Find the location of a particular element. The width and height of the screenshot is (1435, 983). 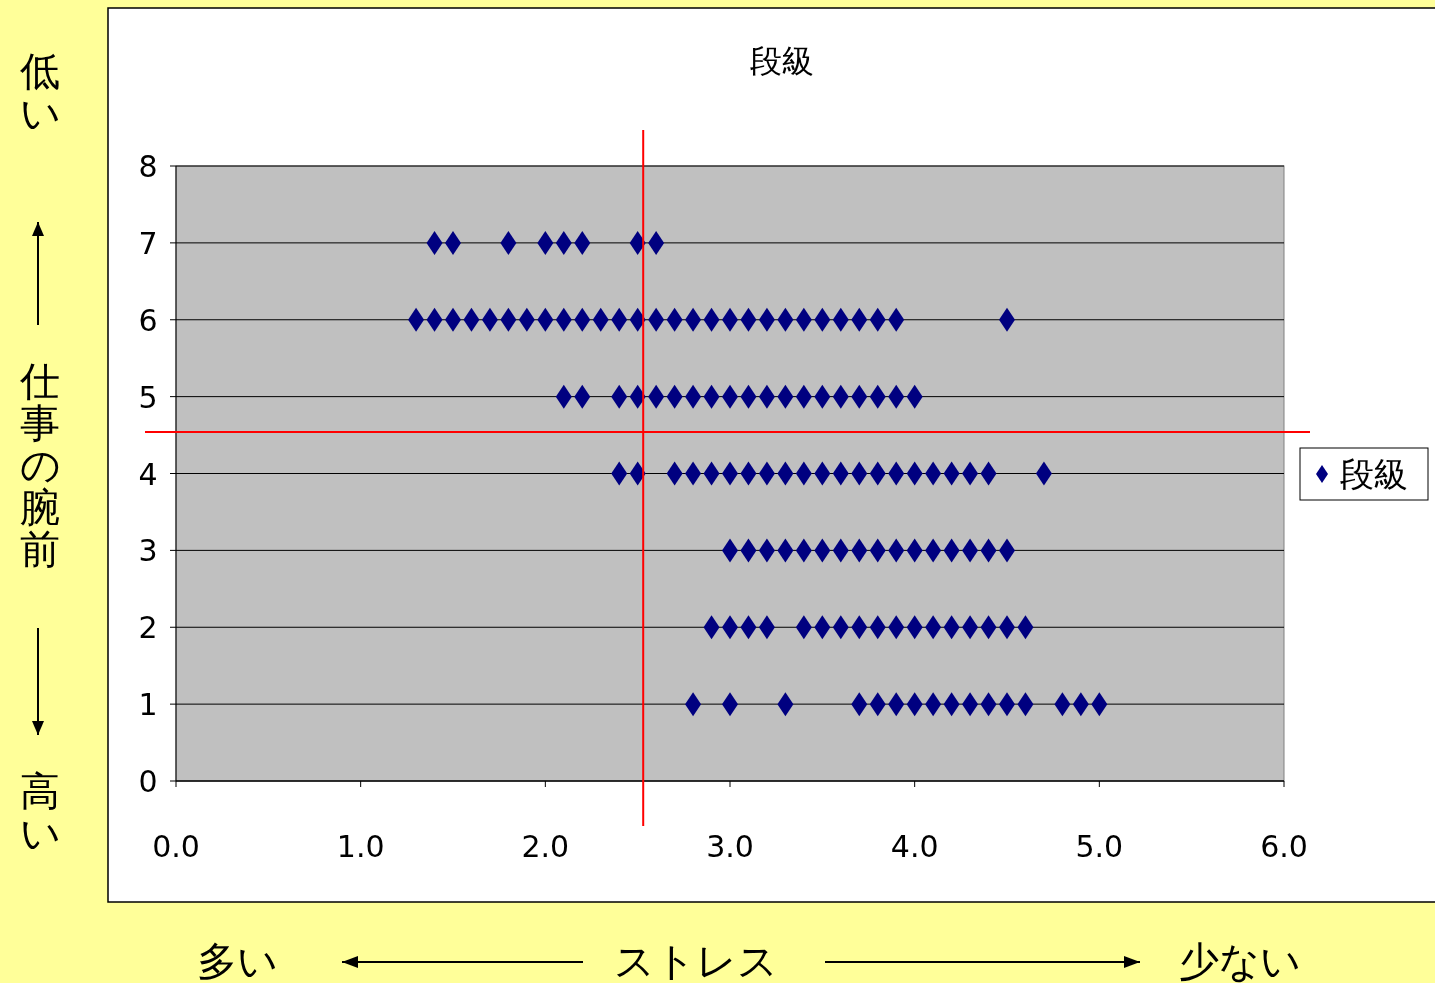

x-tick-label: 4.0 is located at coordinates (914, 846).